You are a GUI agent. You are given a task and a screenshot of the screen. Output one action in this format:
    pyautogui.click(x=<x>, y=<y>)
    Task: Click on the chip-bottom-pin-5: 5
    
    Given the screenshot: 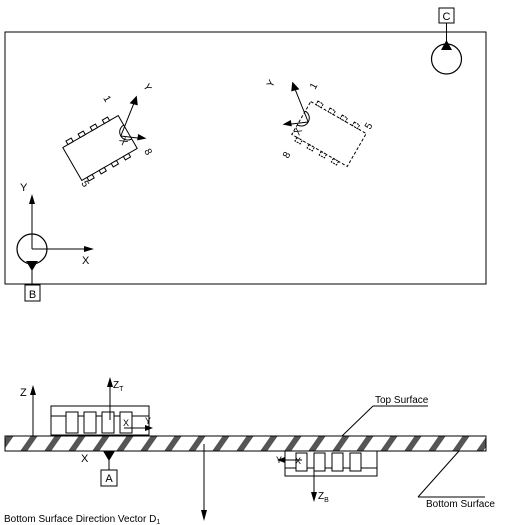 What is the action you would take?
    pyautogui.click(x=369, y=126)
    